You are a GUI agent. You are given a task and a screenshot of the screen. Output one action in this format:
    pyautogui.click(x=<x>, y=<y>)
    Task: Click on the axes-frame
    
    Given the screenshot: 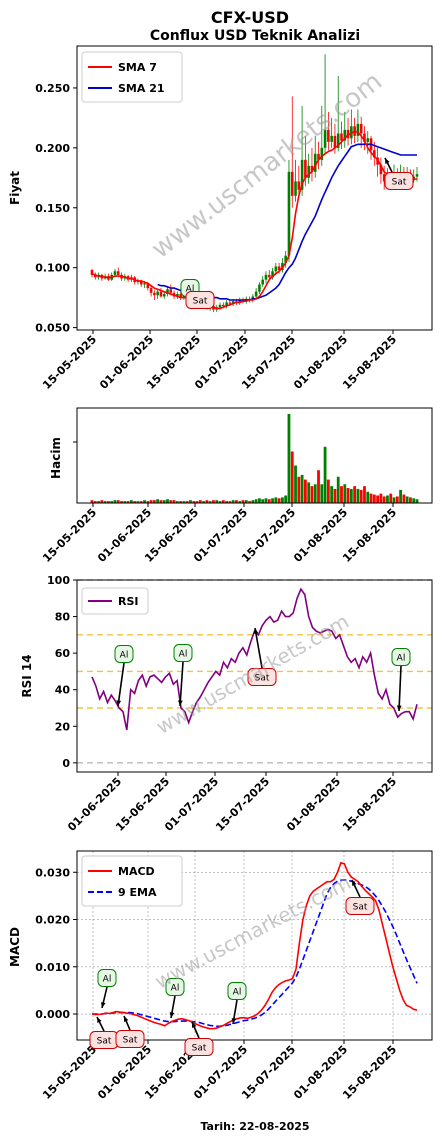 What is the action you would take?
    pyautogui.click(x=254, y=676)
    